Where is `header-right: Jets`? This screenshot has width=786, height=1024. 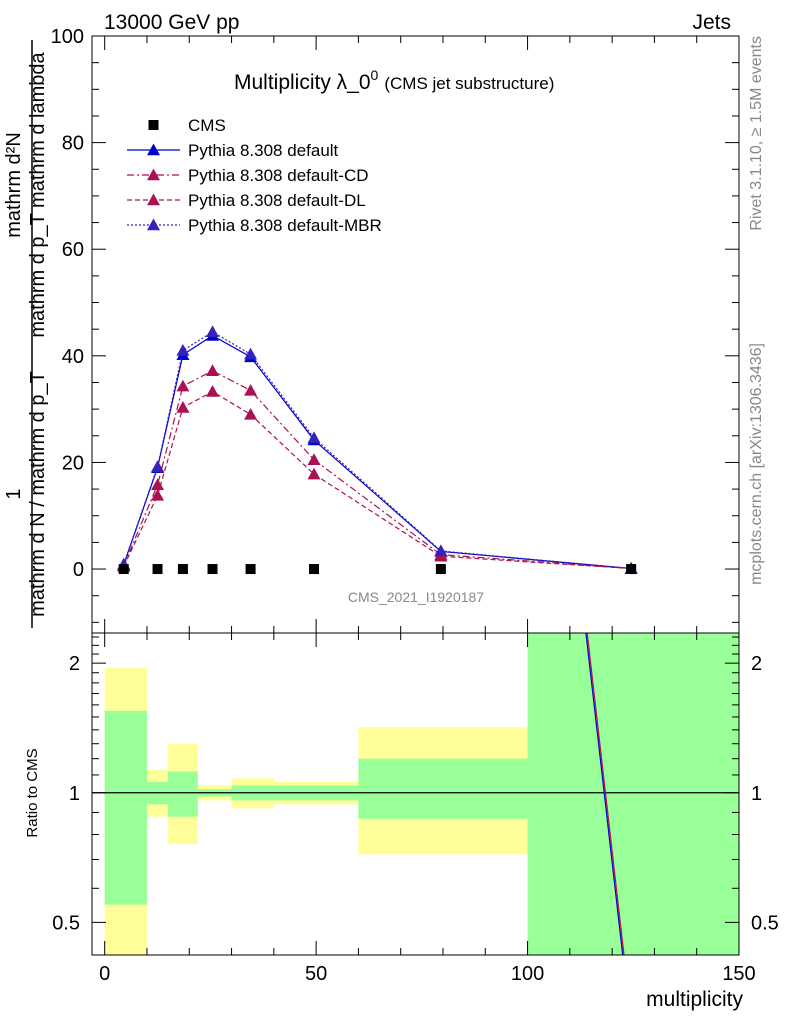
header-right: Jets is located at coordinates (711, 22).